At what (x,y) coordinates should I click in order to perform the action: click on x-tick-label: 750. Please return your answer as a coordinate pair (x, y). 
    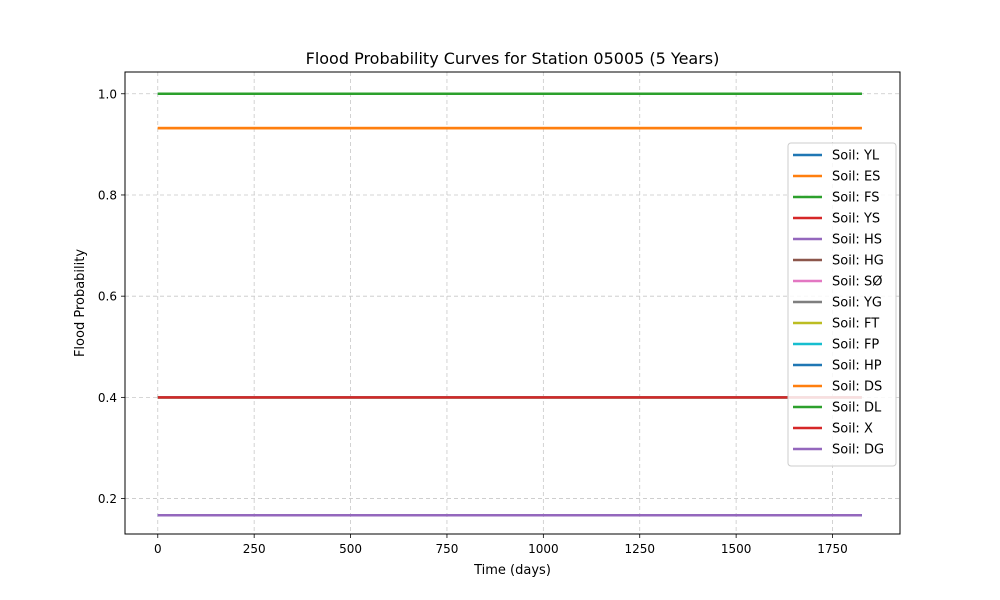
    Looking at the image, I should click on (446, 549).